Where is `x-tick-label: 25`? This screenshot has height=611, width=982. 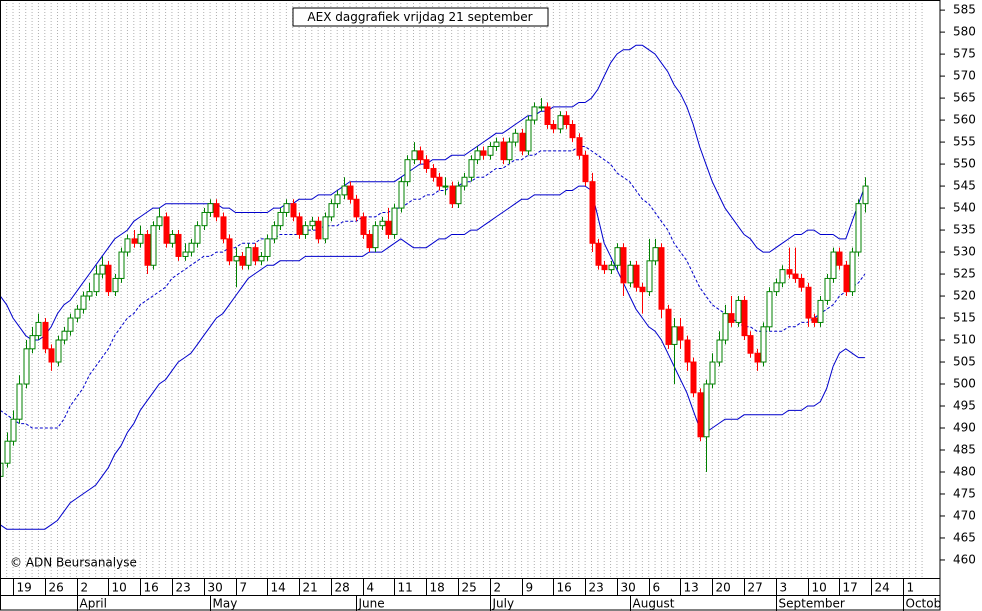 x-tick-label: 25 is located at coordinates (469, 588).